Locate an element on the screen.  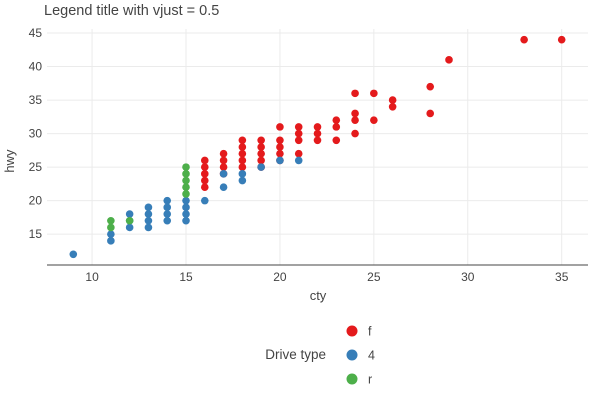
legend-key-f is located at coordinates (352, 331).